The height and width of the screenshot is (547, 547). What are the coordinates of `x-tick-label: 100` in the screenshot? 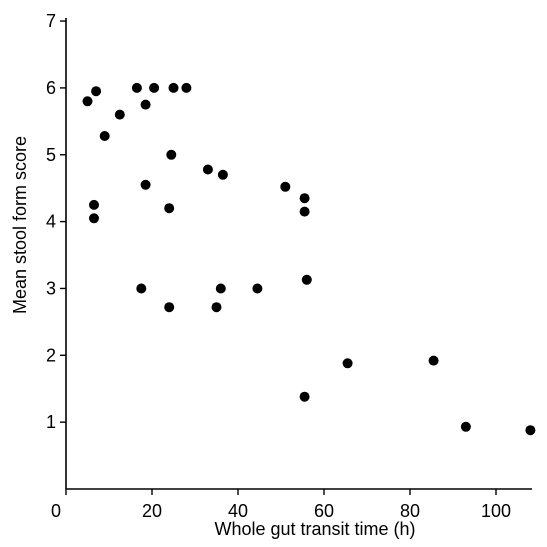 It's located at (496, 511).